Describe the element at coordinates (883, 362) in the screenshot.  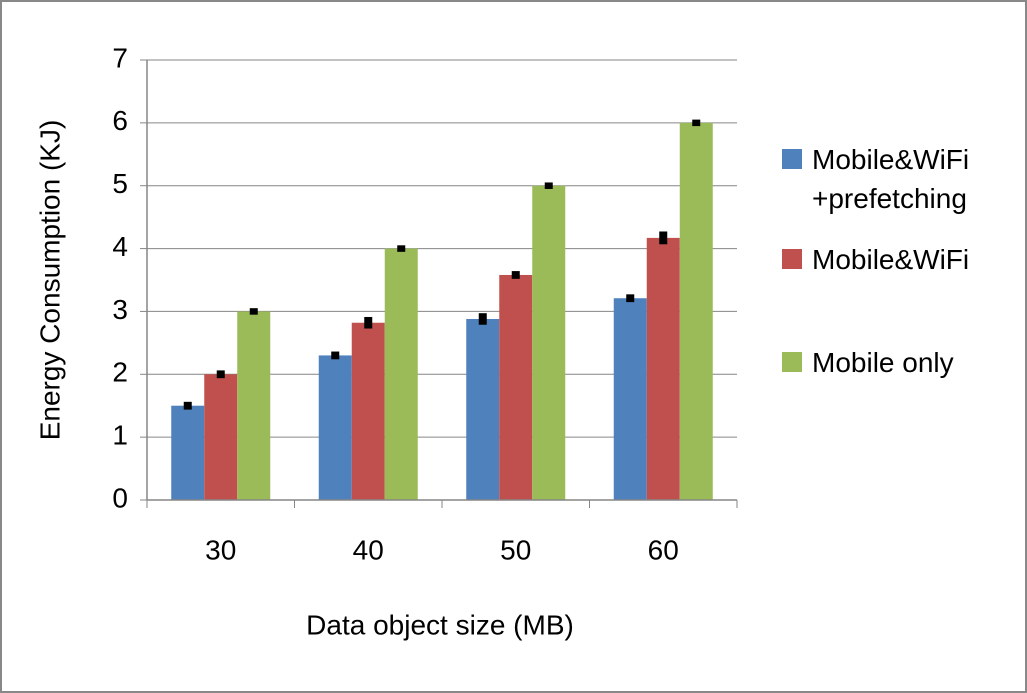
I see `legend-label: Mobile only` at that location.